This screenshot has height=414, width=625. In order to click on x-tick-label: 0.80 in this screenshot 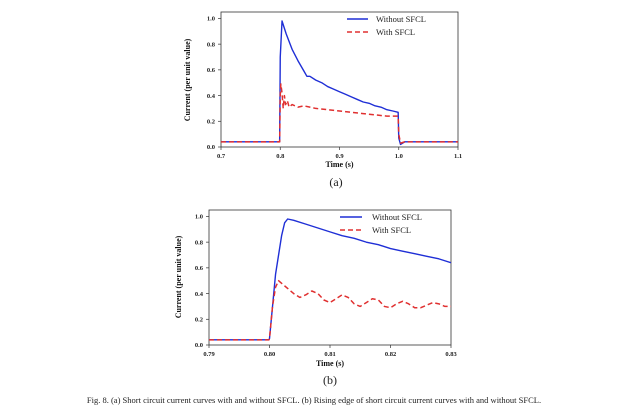, I will do `click(269, 354)`.